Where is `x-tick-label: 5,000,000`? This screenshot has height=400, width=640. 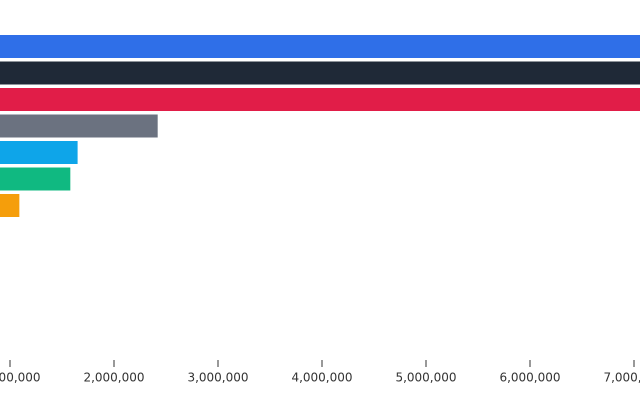
x-tick-label: 5,000,000 is located at coordinates (425, 378).